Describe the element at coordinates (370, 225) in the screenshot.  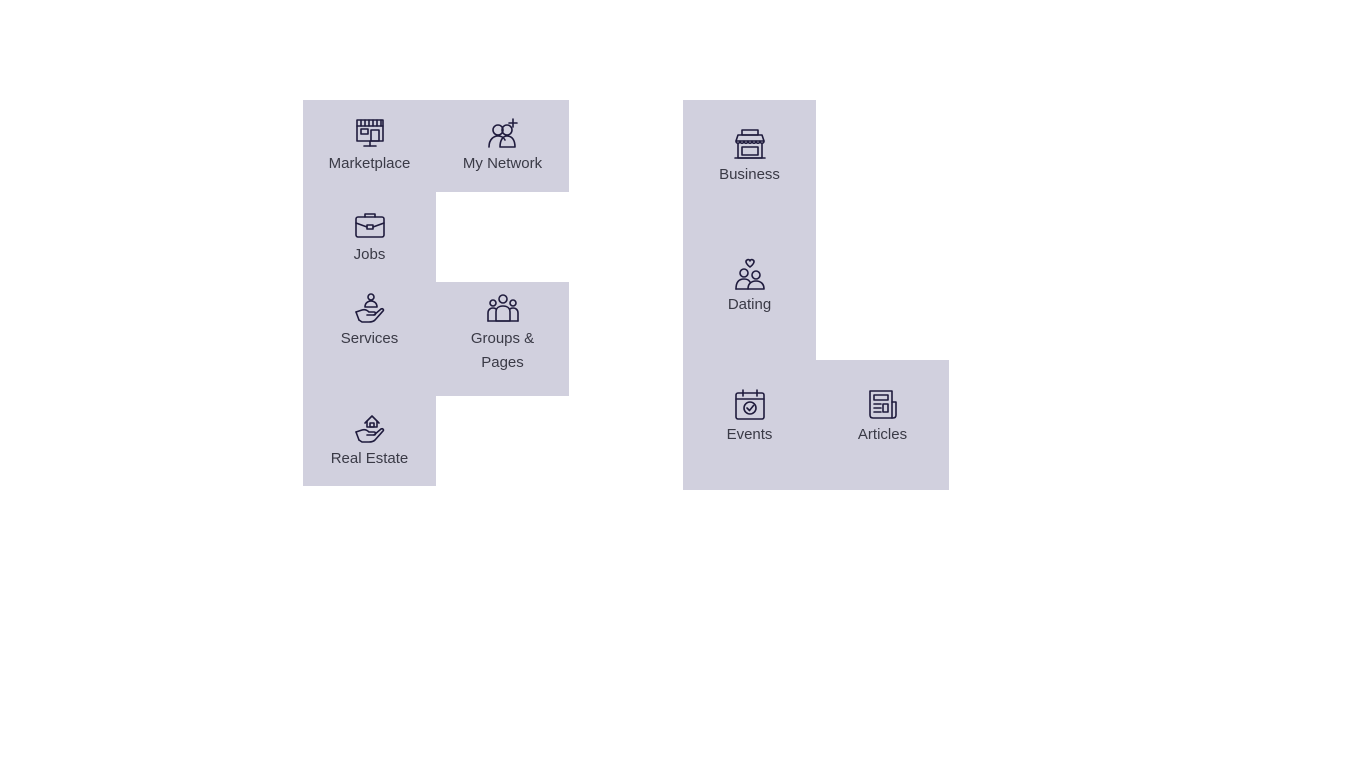
I see `briefcase-icon` at that location.